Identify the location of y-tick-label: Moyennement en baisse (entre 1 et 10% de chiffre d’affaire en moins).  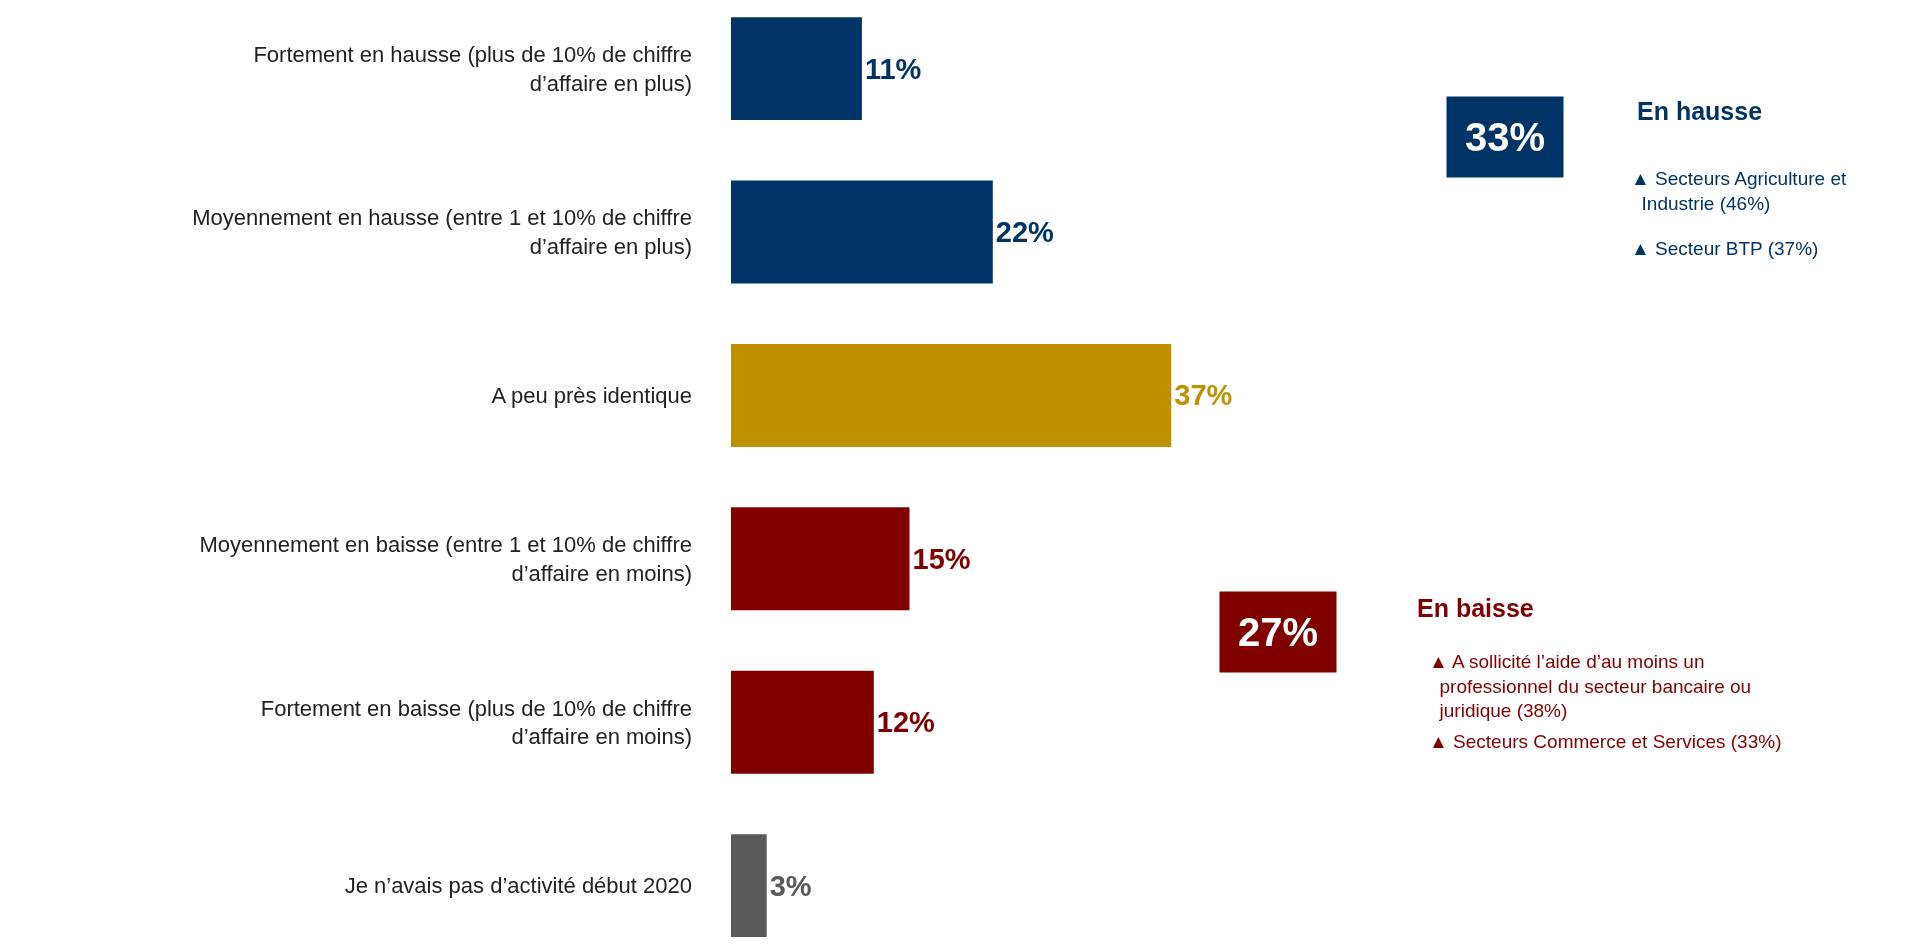
(445, 559).